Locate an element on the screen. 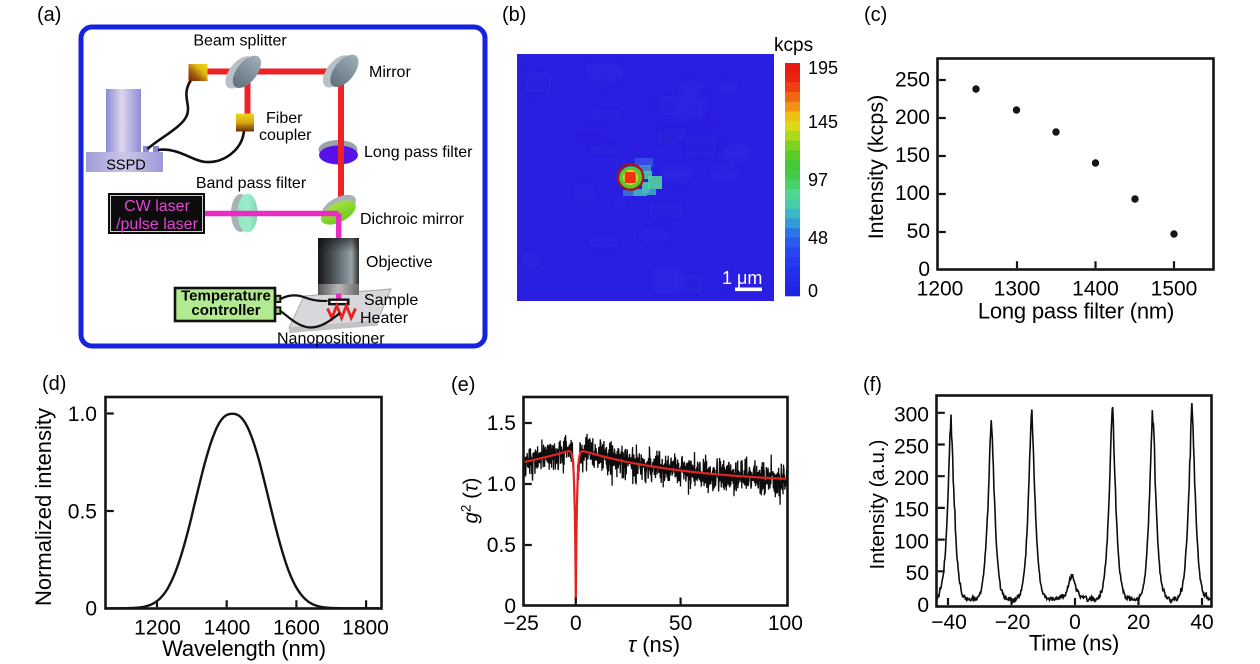  svg-text: Fiber is located at coordinates (284, 118).